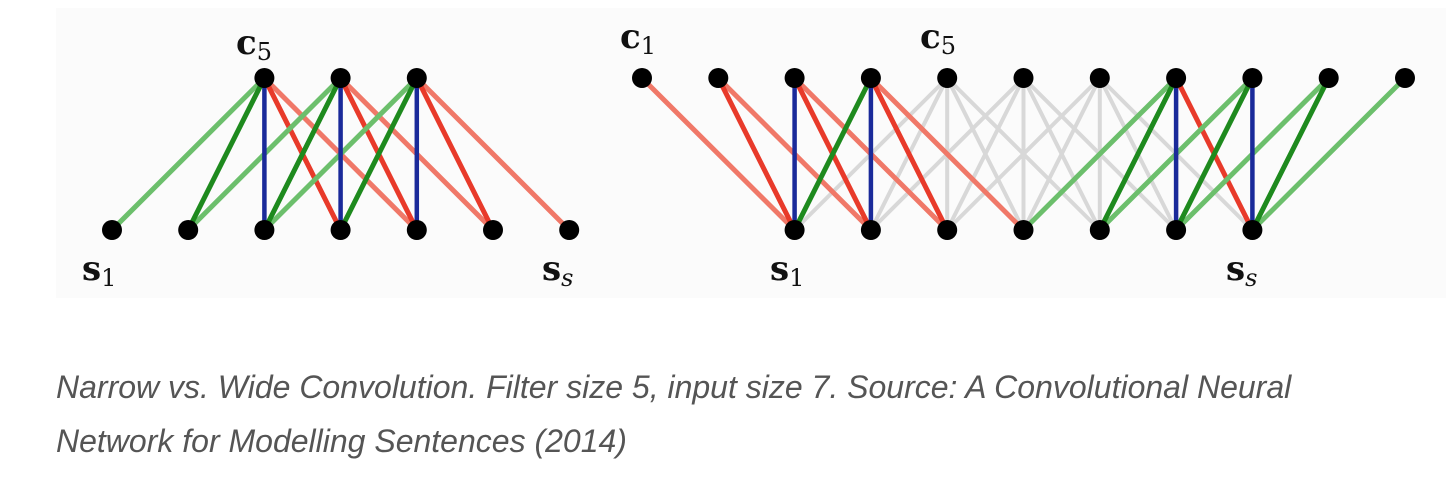 Image resolution: width=1452 pixels, height=496 pixels. Describe the element at coordinates (1214, 154) in the screenshot. I see `wide-edge-c9-s6` at that location.